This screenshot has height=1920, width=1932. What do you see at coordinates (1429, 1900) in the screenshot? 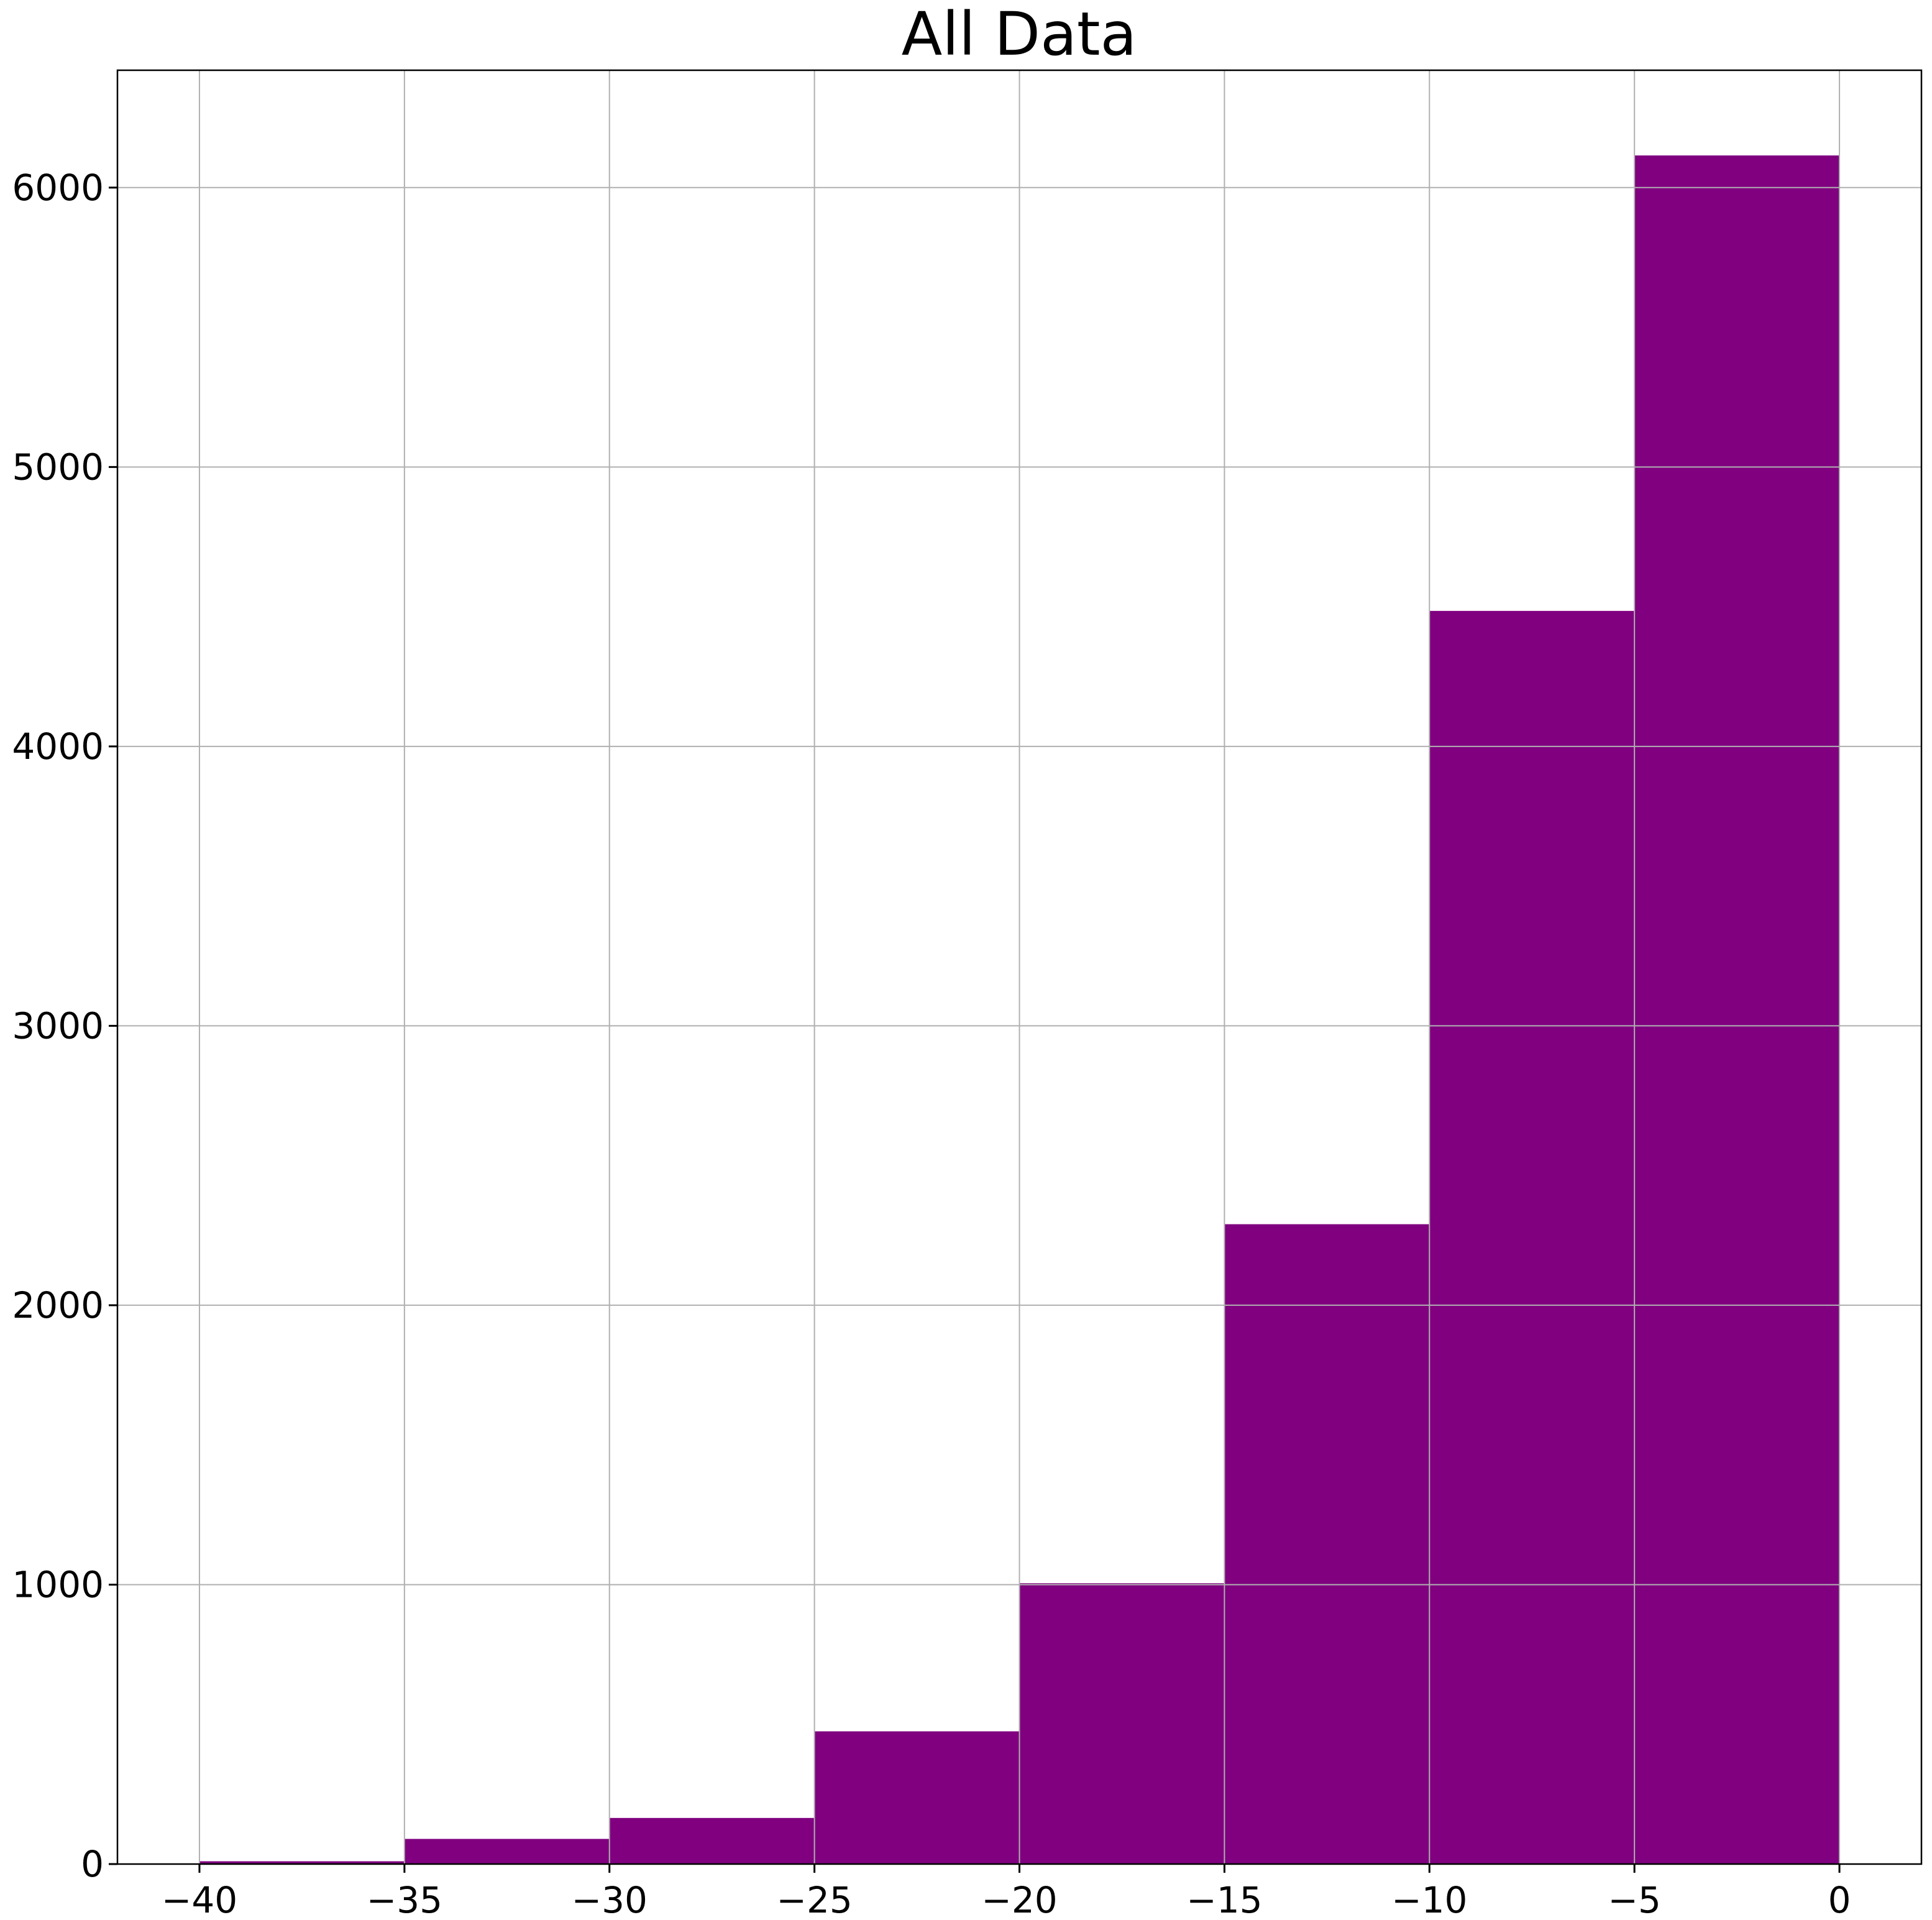
I see `x-tick-label: −10` at bounding box center [1429, 1900].